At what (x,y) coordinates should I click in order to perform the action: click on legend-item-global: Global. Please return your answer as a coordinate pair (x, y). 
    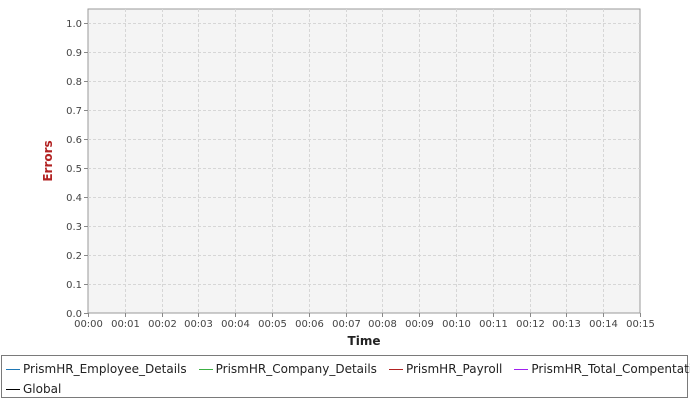
    Looking at the image, I should click on (33, 389).